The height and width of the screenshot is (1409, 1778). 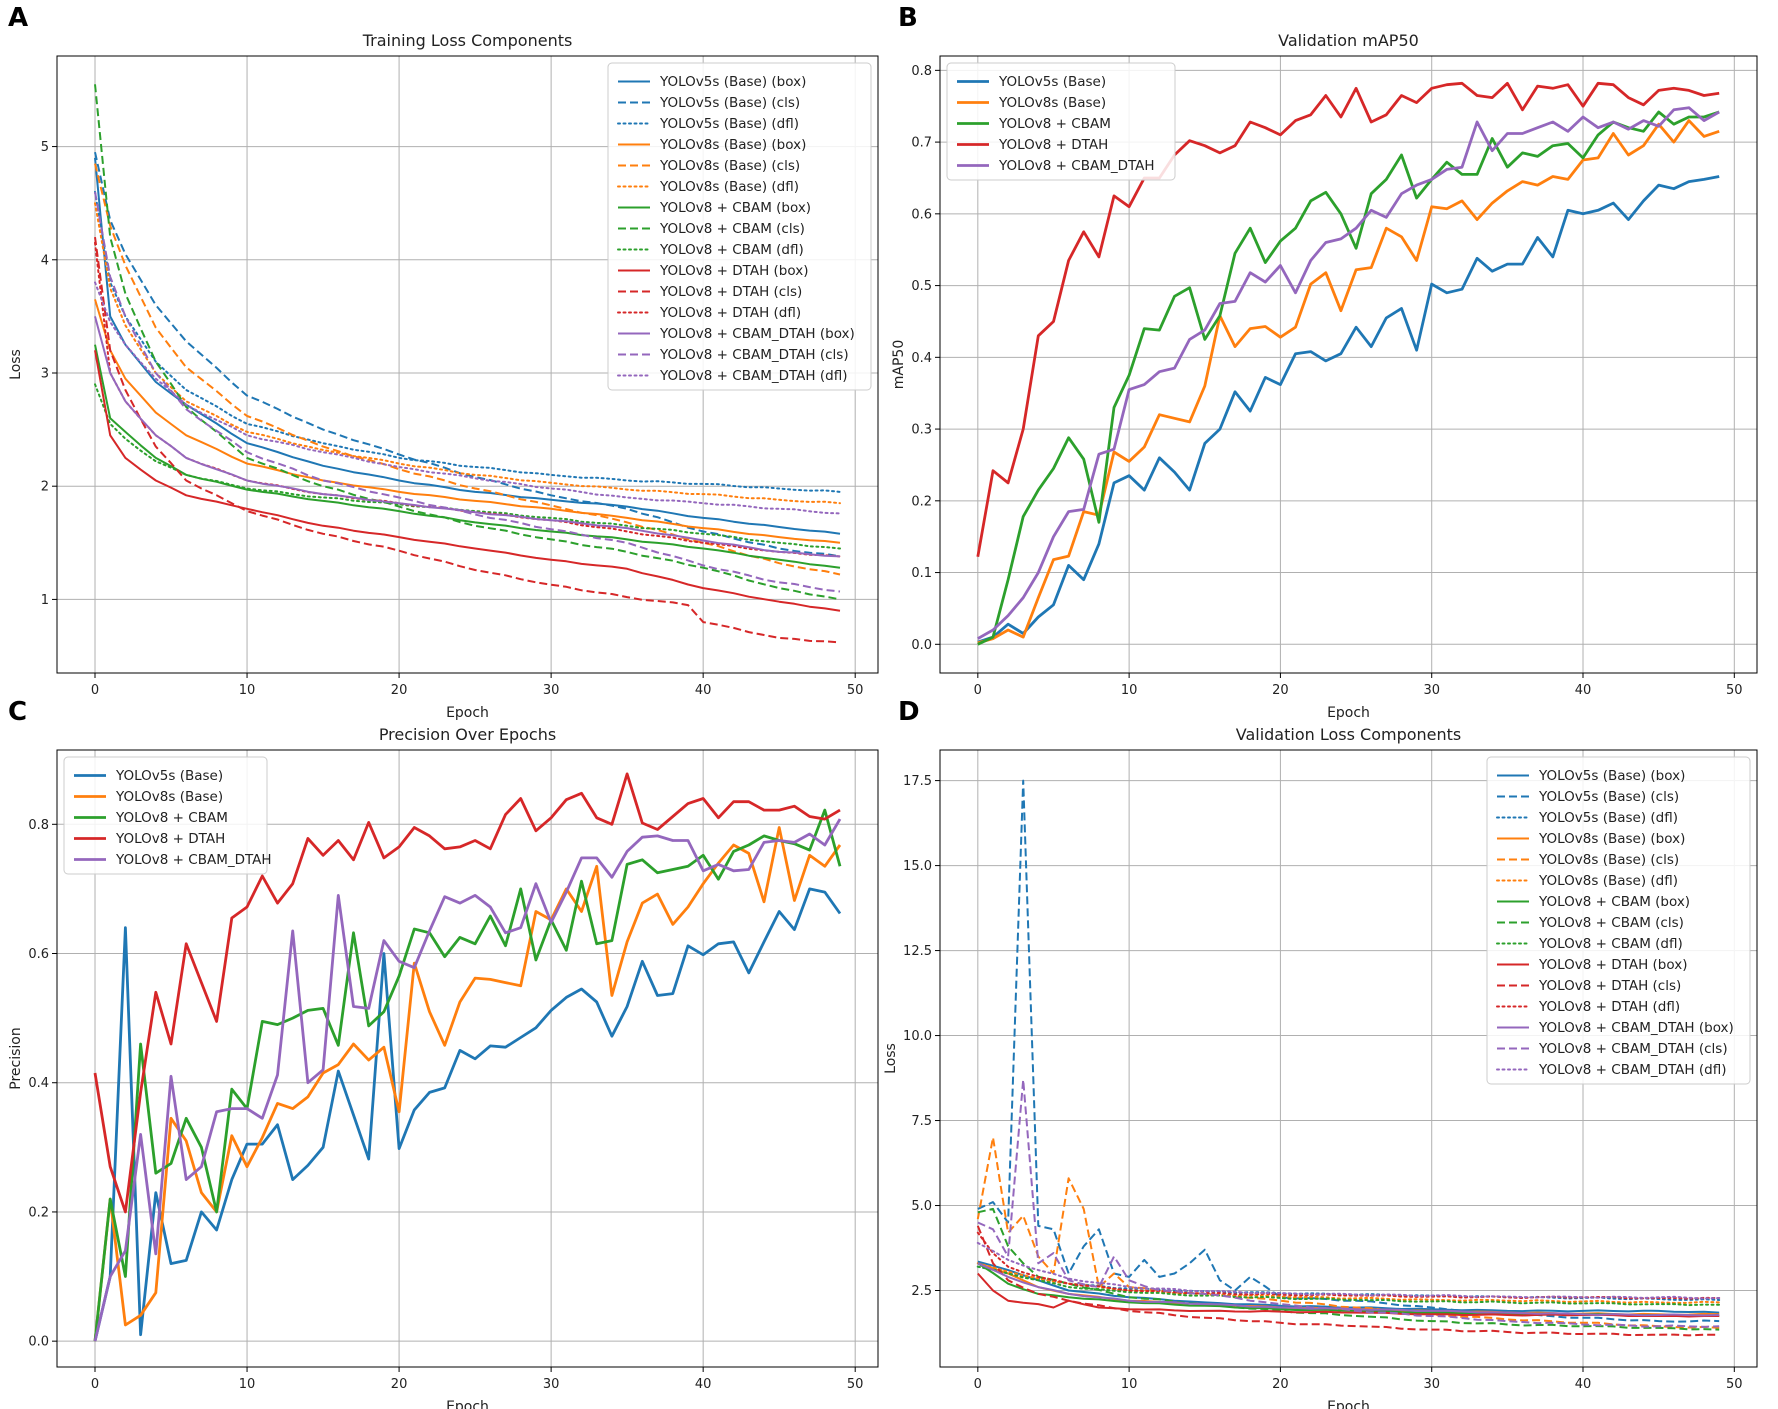 I want to click on series-line-yolov5s-base-box, so click(x=467, y=346).